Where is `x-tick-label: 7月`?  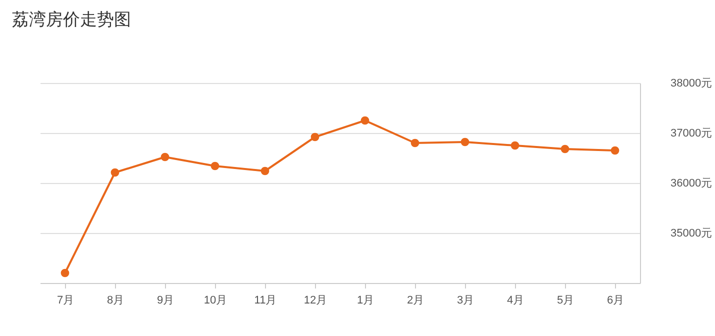 x-tick-label: 7月 is located at coordinates (65, 300).